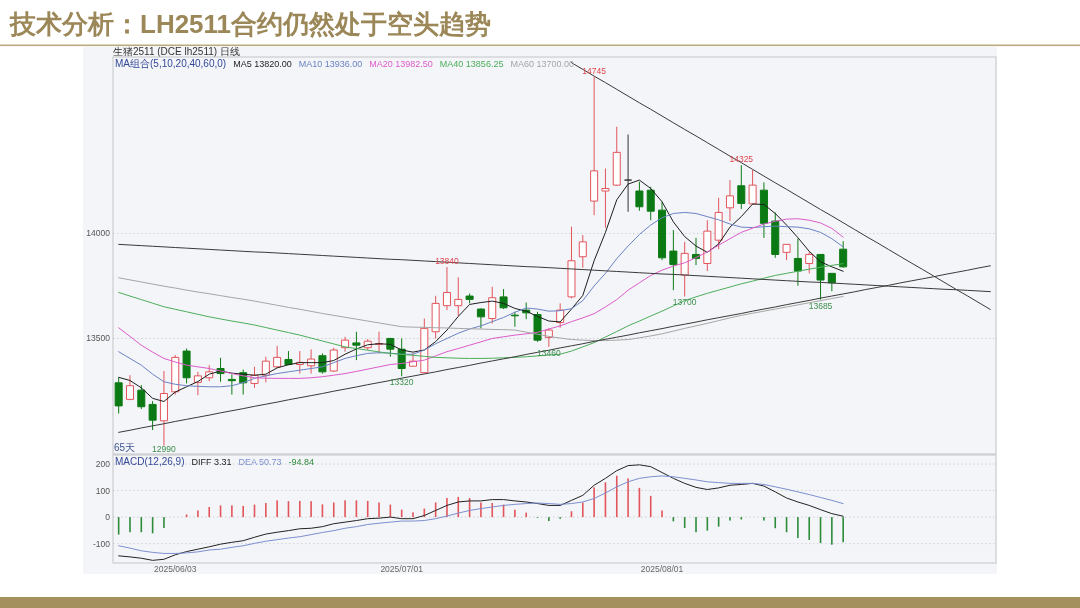 The width and height of the screenshot is (1080, 608). What do you see at coordinates (125, 447) in the screenshot?
I see `annotation: 65天` at bounding box center [125, 447].